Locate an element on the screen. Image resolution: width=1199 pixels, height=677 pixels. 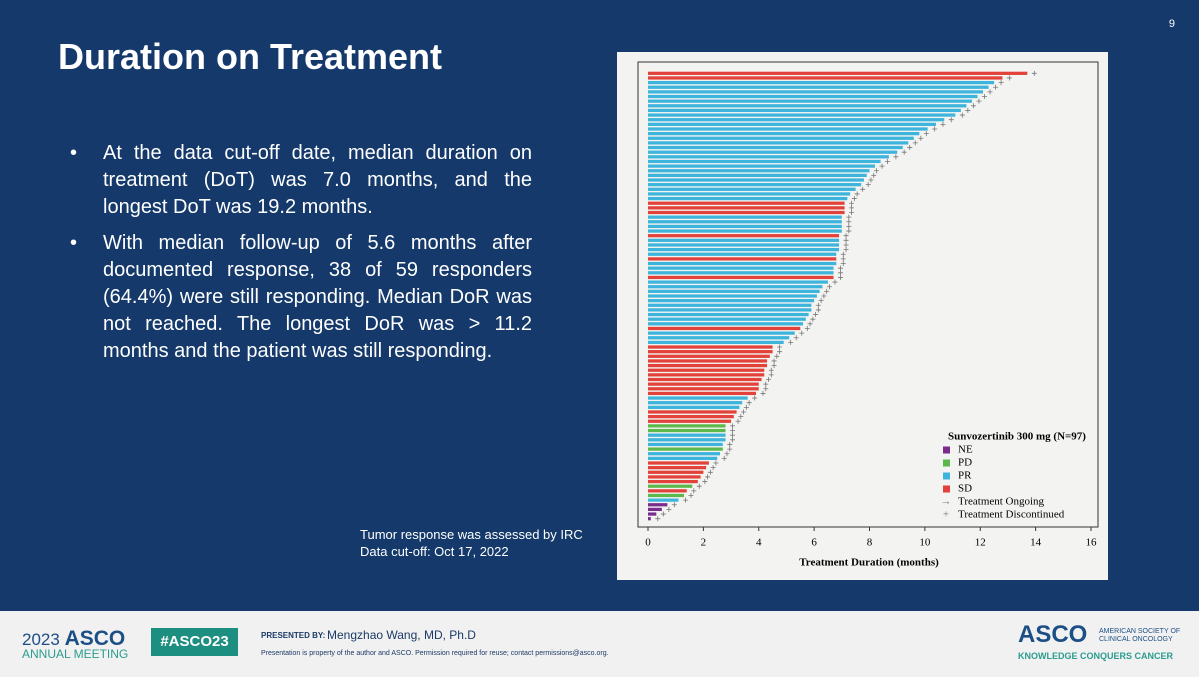
hashtag: #ASCO23 is located at coordinates (194, 642).